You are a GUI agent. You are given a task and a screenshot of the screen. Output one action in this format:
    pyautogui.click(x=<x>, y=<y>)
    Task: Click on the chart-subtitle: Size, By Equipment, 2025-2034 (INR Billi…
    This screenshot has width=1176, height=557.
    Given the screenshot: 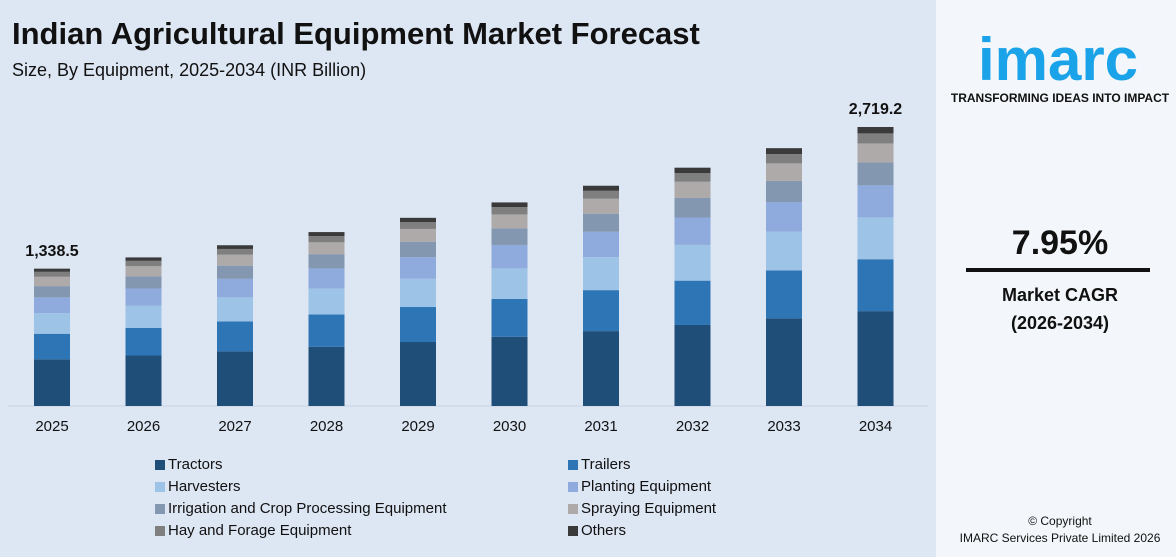 What is the action you would take?
    pyautogui.click(x=189, y=70)
    